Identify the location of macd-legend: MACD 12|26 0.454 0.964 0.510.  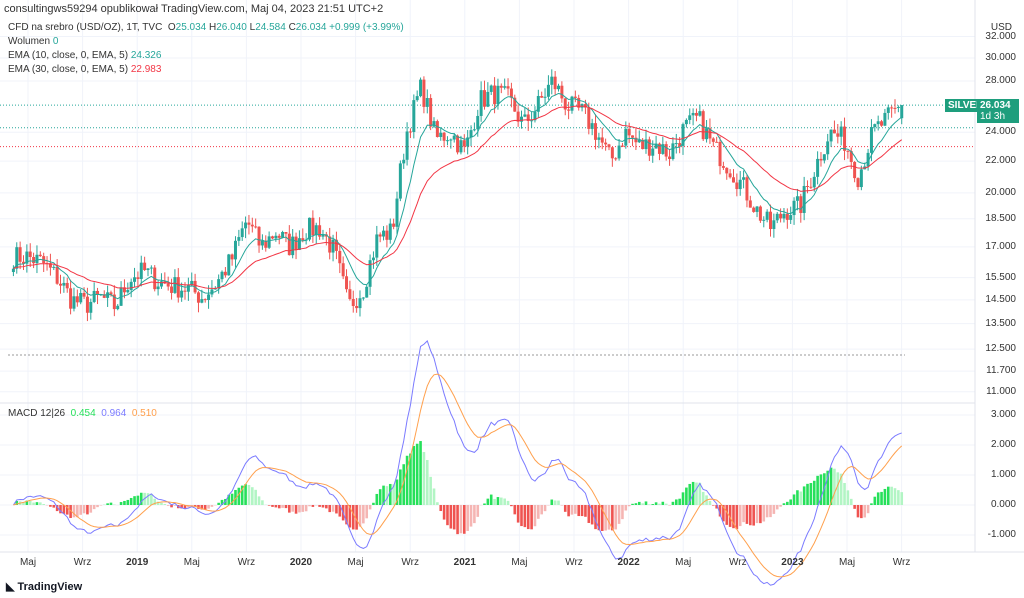
(82, 413).